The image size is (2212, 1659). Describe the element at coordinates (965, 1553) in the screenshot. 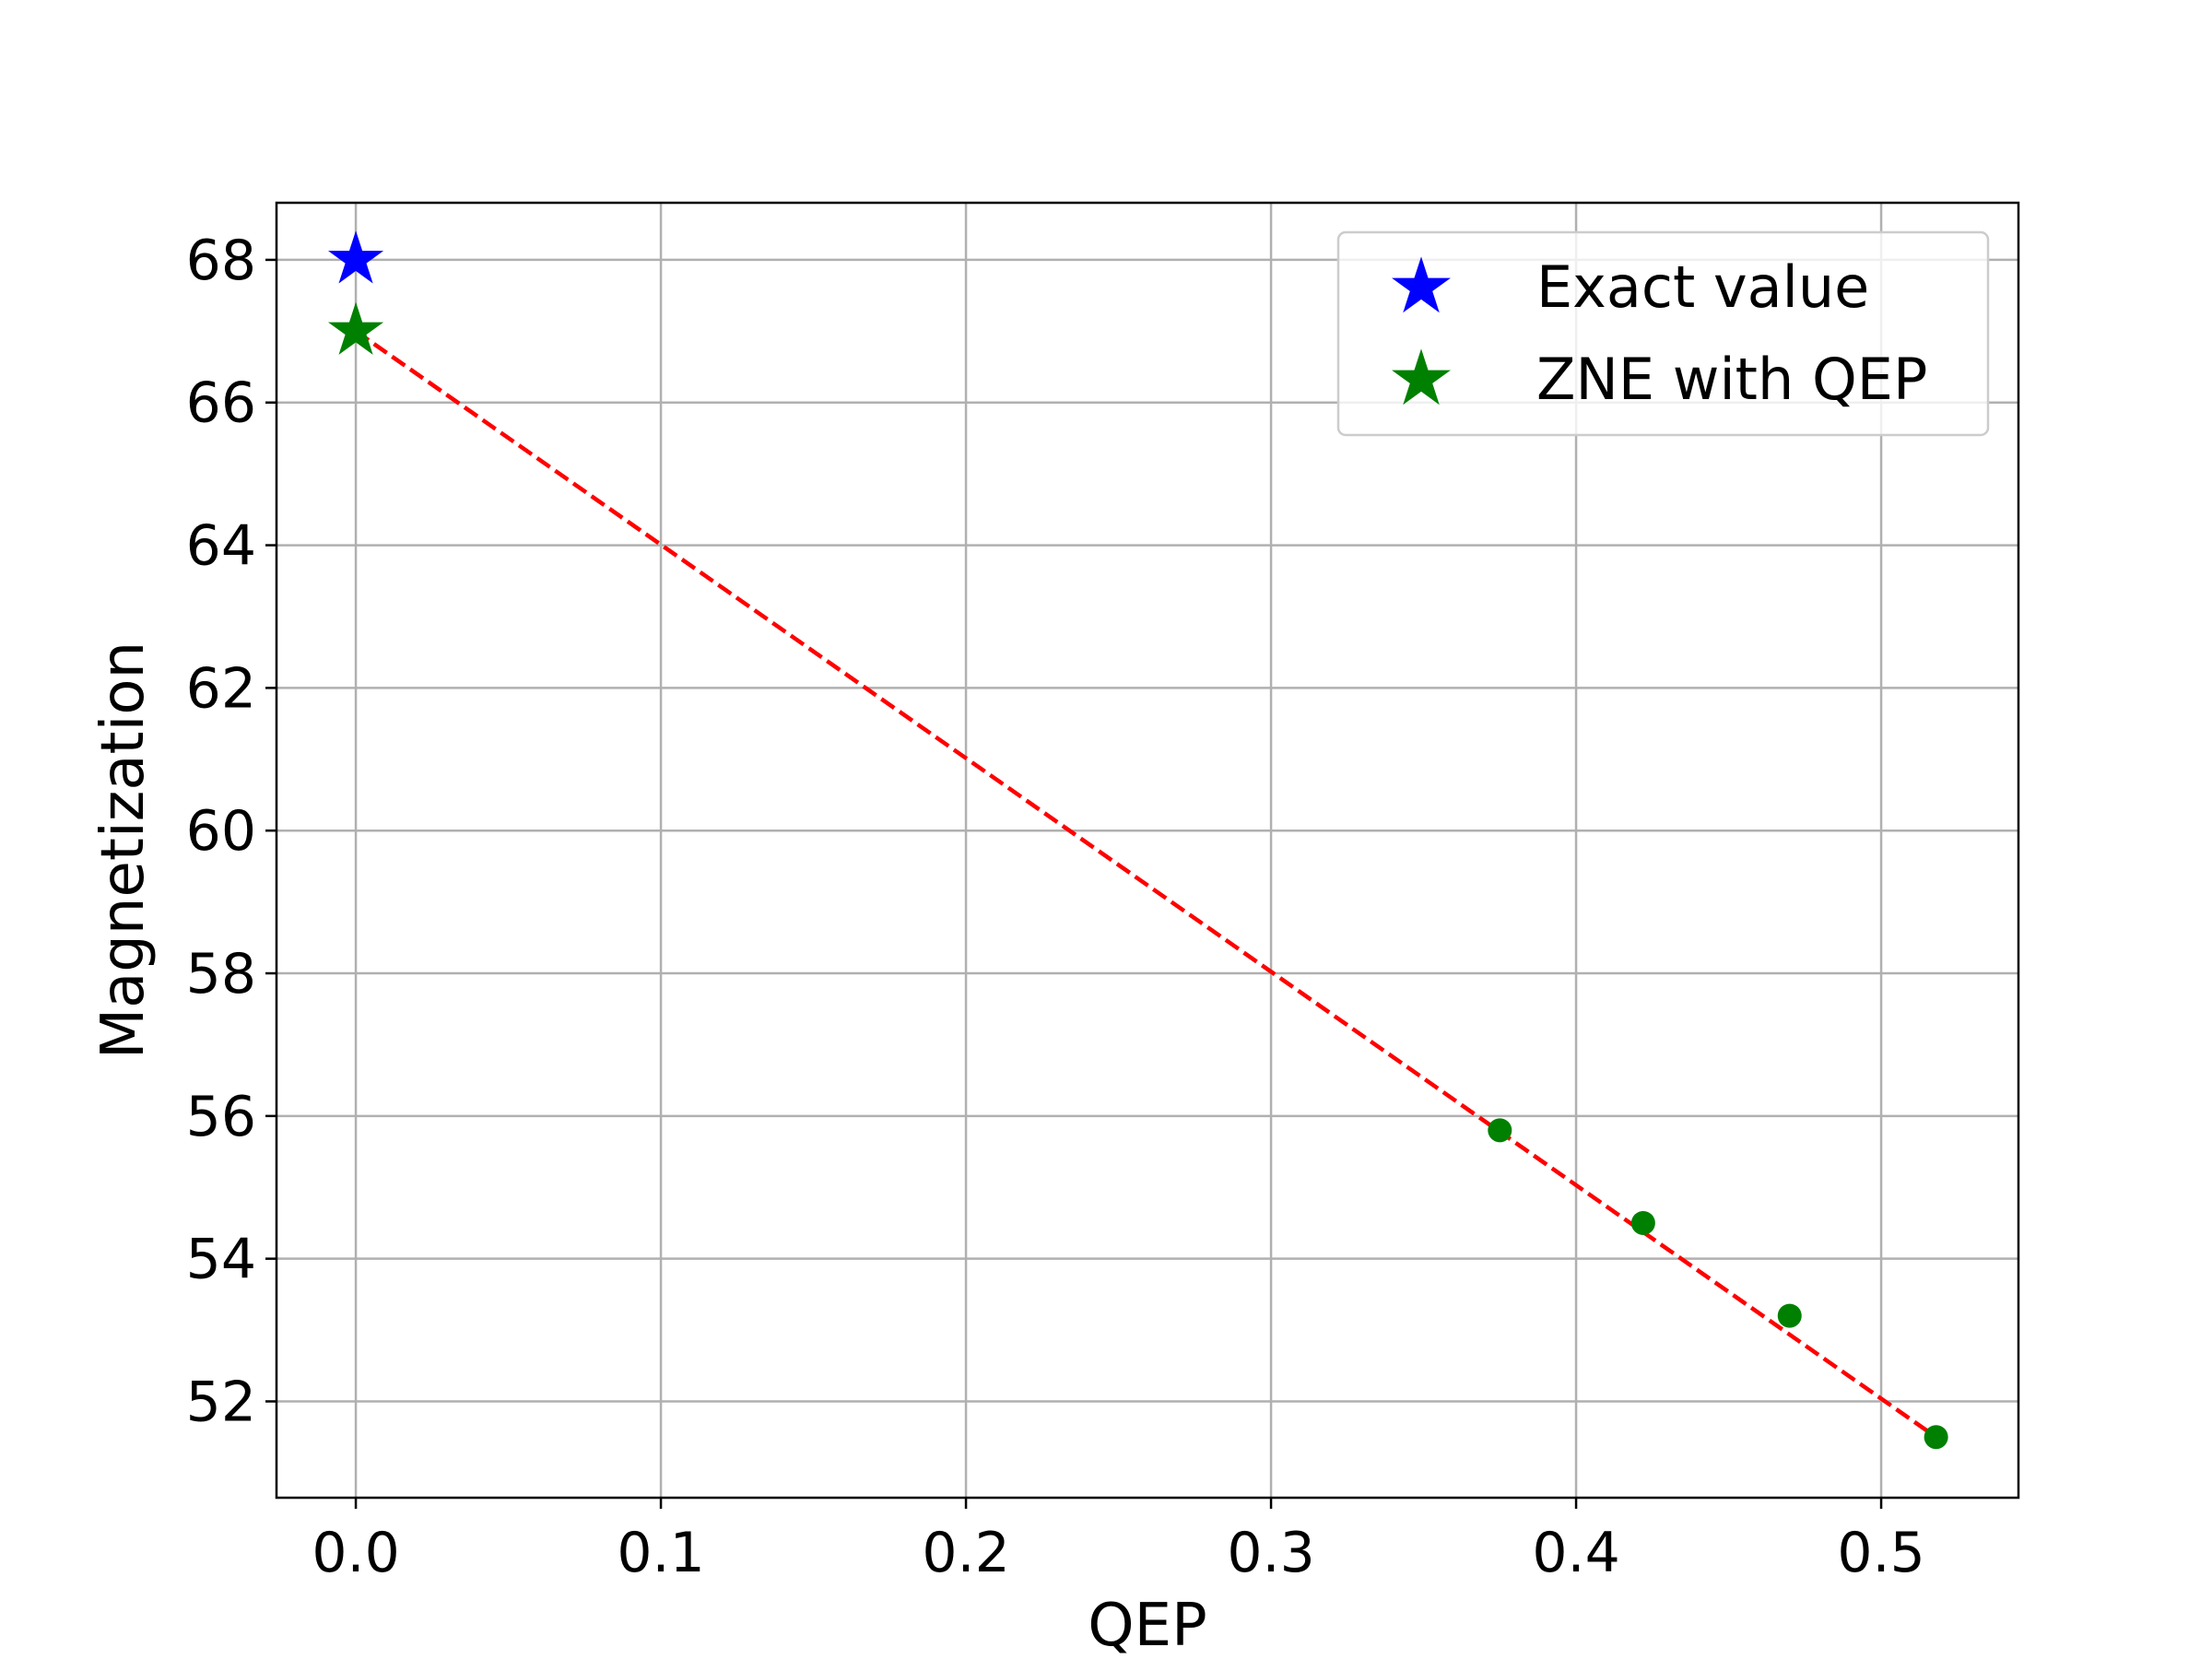

I see `x-tick-label: 0.2` at that location.